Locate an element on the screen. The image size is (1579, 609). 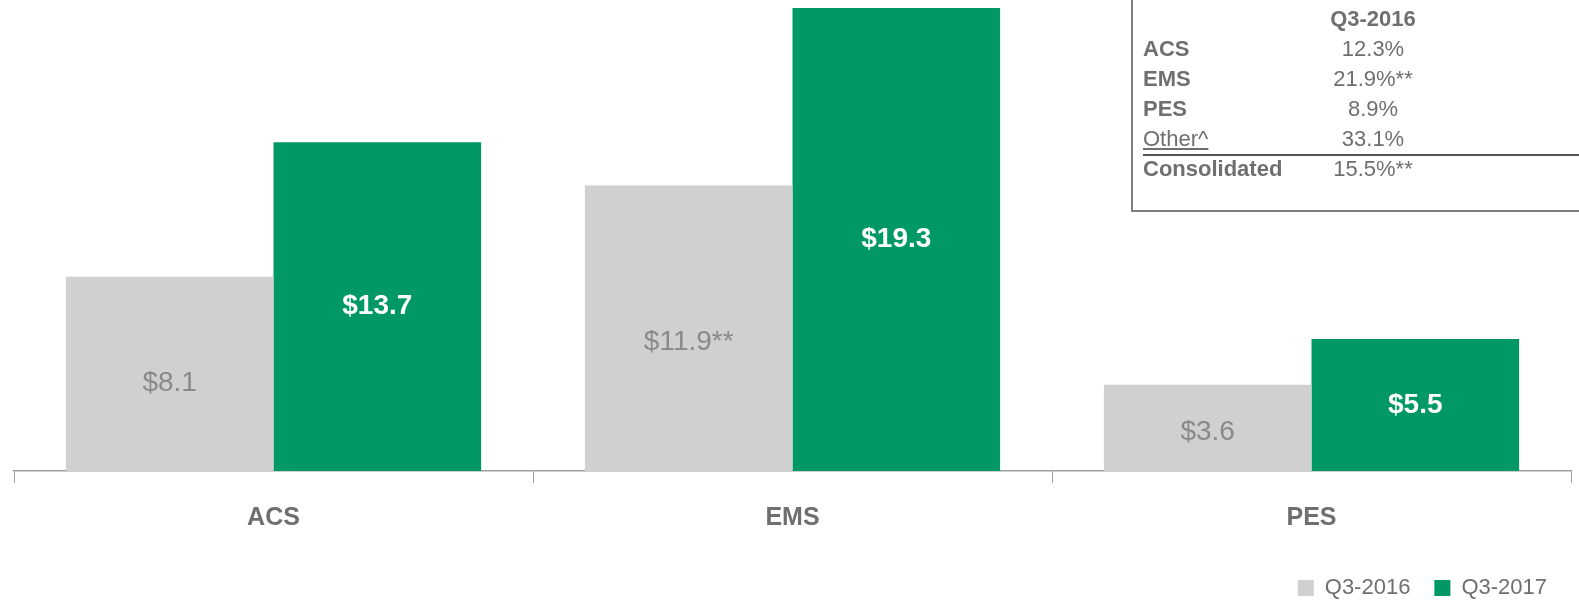
data-label: $11.9** is located at coordinates (688, 341).